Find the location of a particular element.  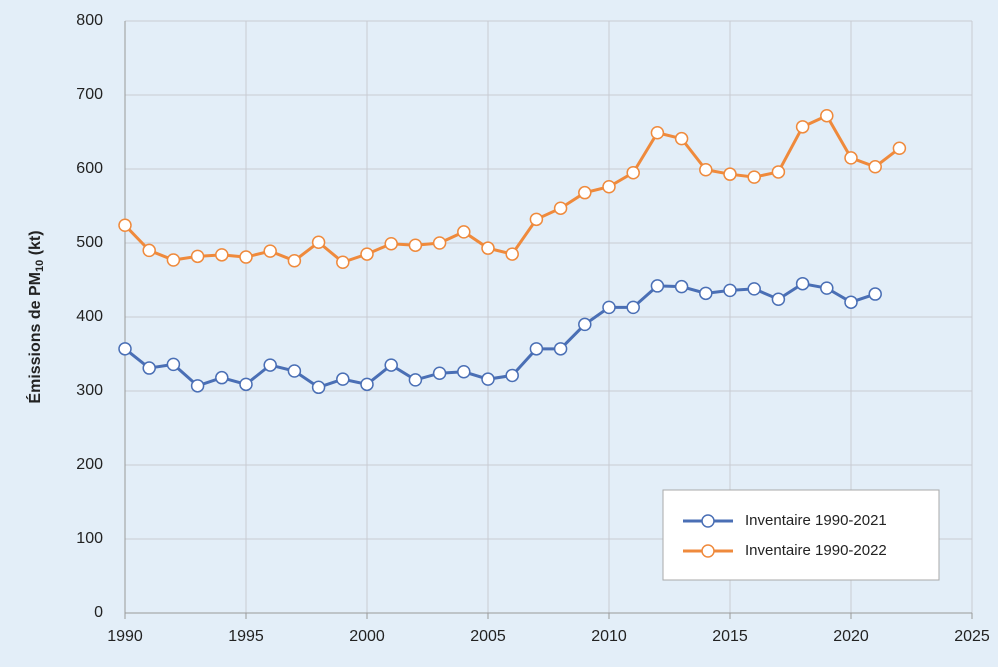

x-tick-label: 2000 is located at coordinates (367, 636).